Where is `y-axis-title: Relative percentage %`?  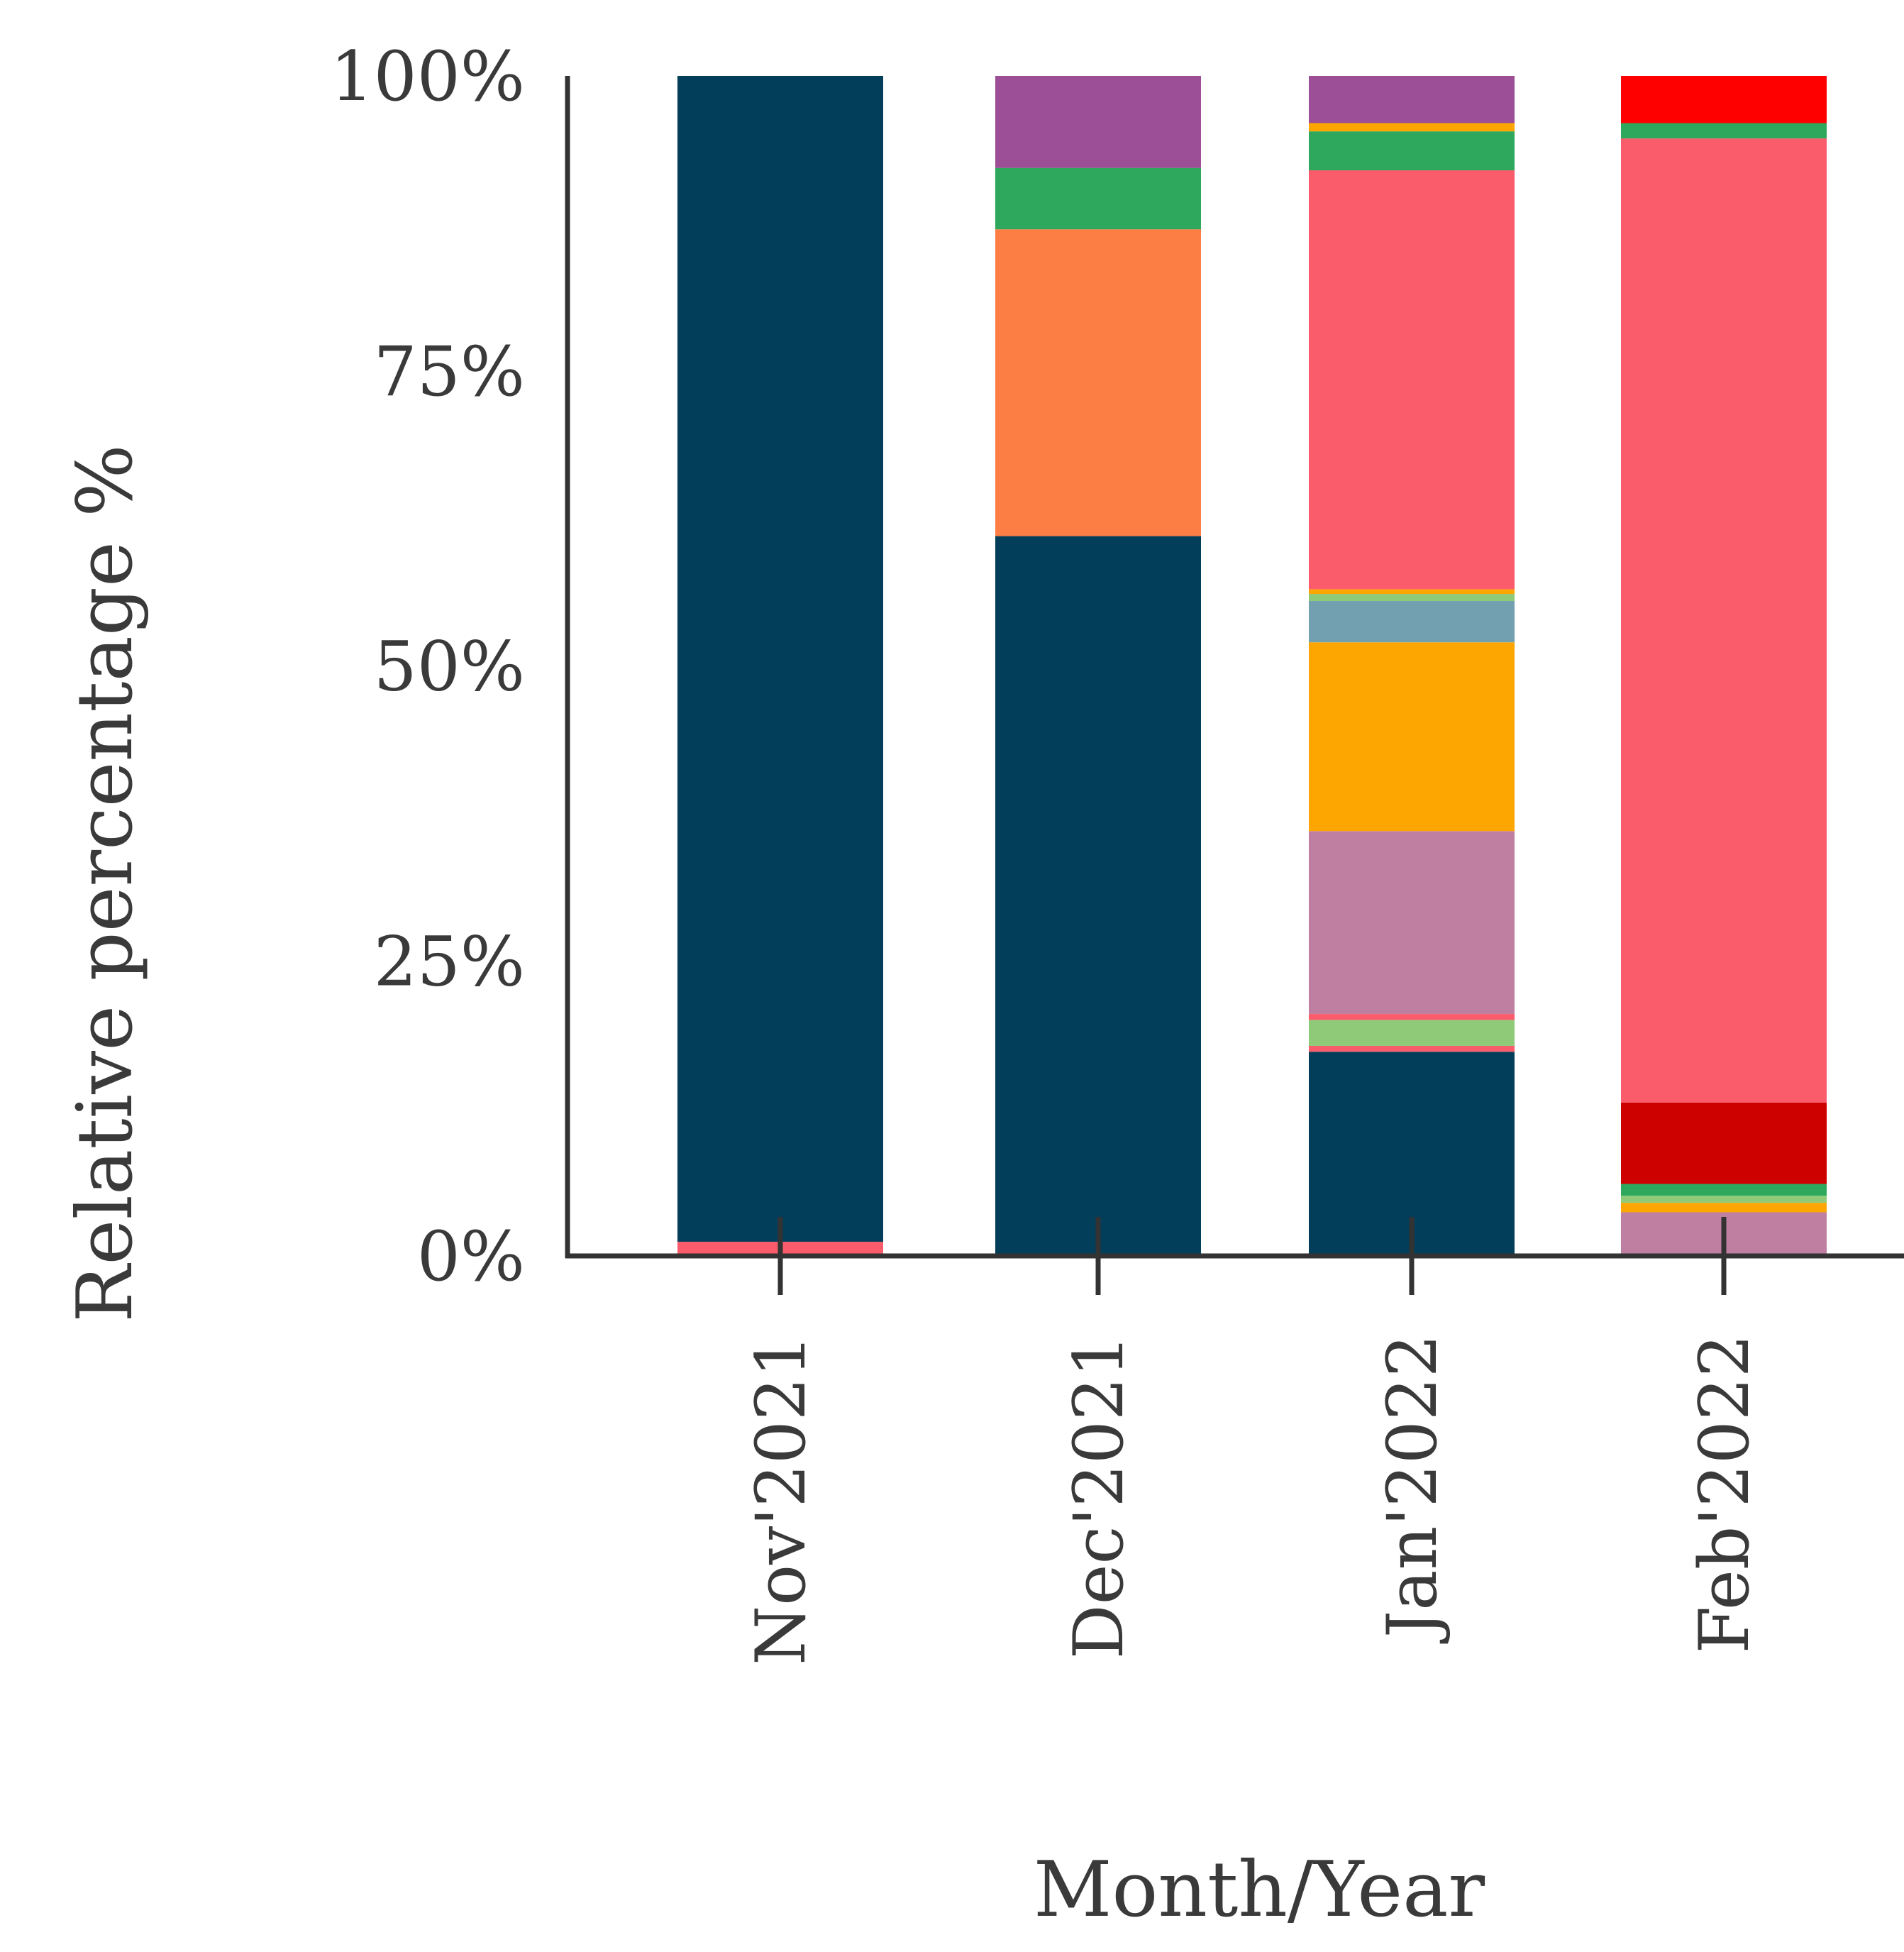 y-axis-title: Relative percentage % is located at coordinates (106, 883).